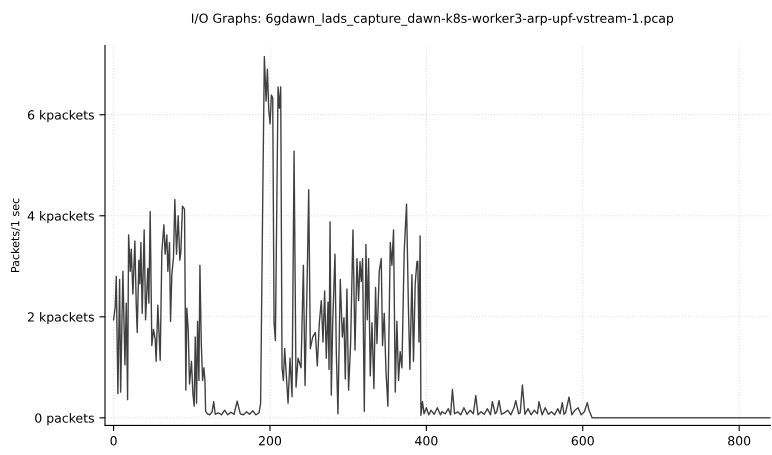 The width and height of the screenshot is (772, 455). What do you see at coordinates (61, 217) in the screenshot?
I see `y-tick-label: 4 kpackets` at bounding box center [61, 217].